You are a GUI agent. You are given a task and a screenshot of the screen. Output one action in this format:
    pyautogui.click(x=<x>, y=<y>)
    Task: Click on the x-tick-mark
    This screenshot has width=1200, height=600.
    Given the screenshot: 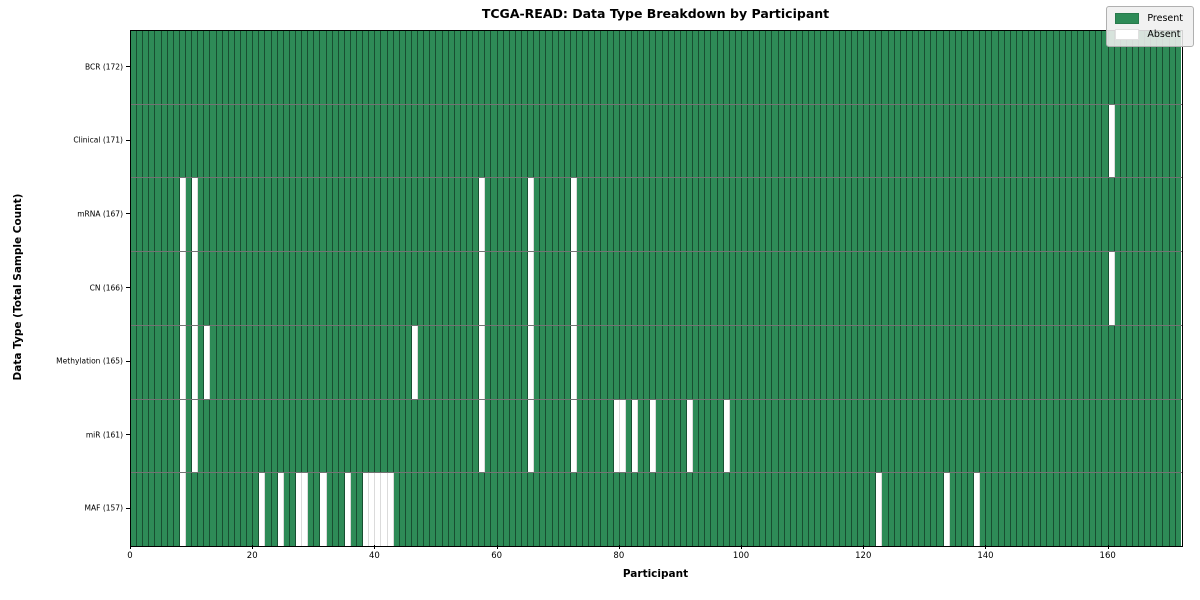 What is the action you would take?
    pyautogui.click(x=253, y=547)
    